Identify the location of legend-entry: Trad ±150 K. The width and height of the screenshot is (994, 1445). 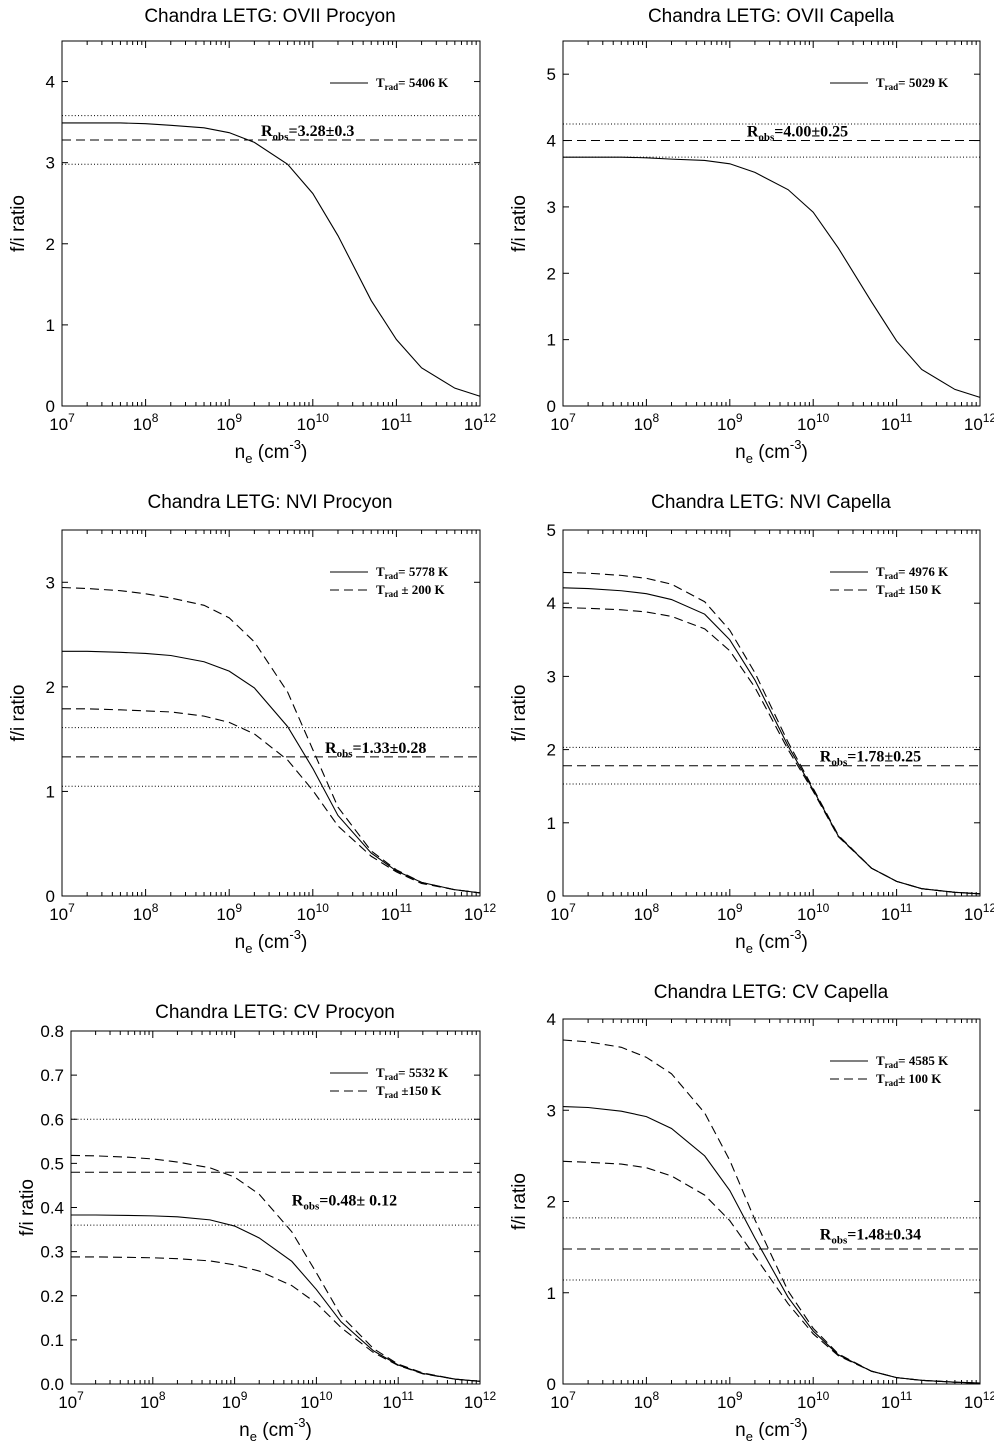
(409, 1091).